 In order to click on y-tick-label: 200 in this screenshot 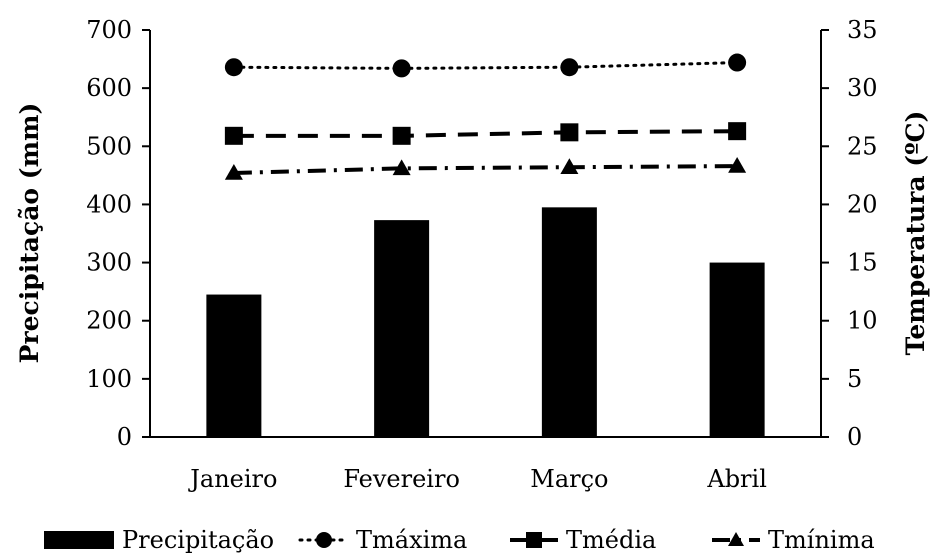, I will do `click(109, 321)`.